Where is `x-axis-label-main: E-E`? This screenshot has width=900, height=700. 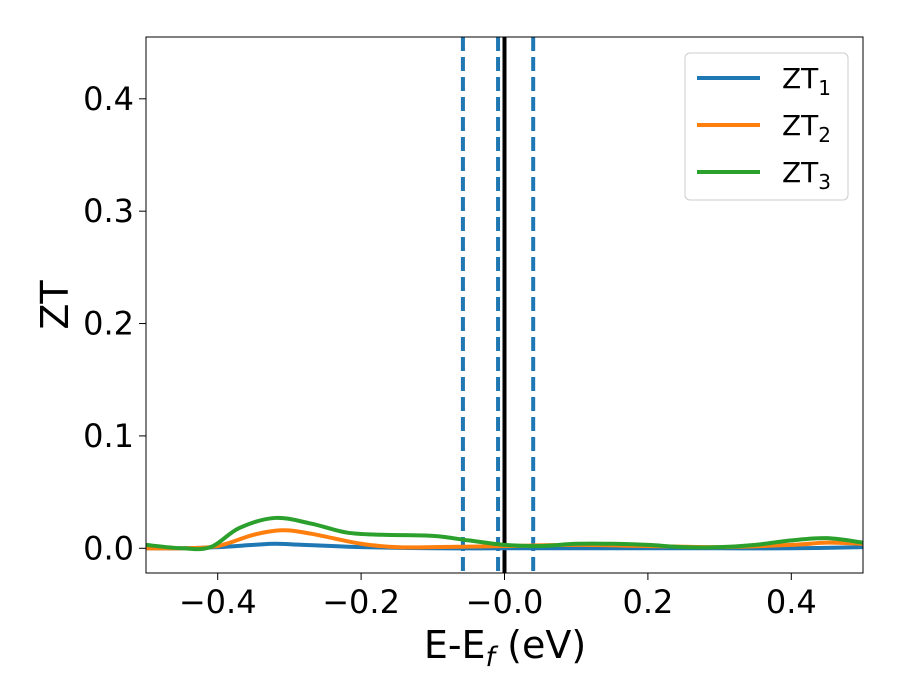
x-axis-label-main: E-E is located at coordinates (455, 645).